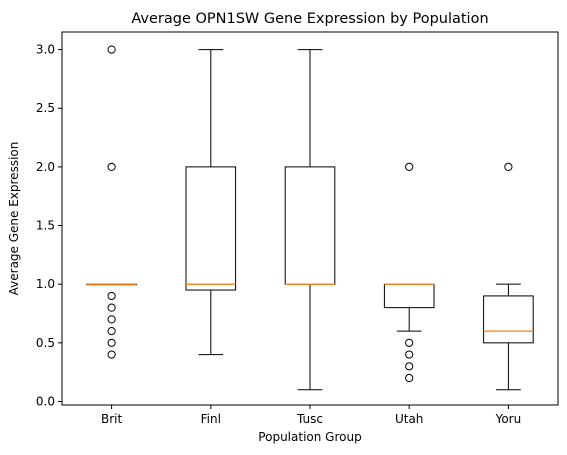 Image resolution: width=567 pixels, height=455 pixels. I want to click on box-yoru, so click(508, 276).